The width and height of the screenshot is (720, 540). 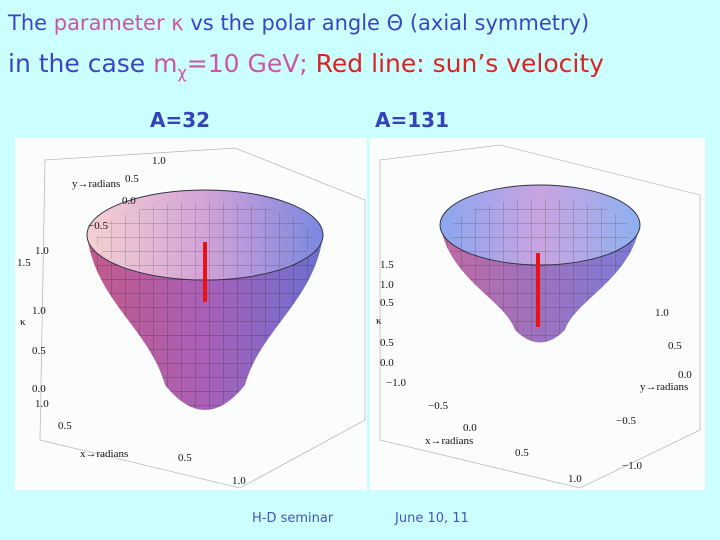 I want to click on panel-label: A=131, so click(x=412, y=120).